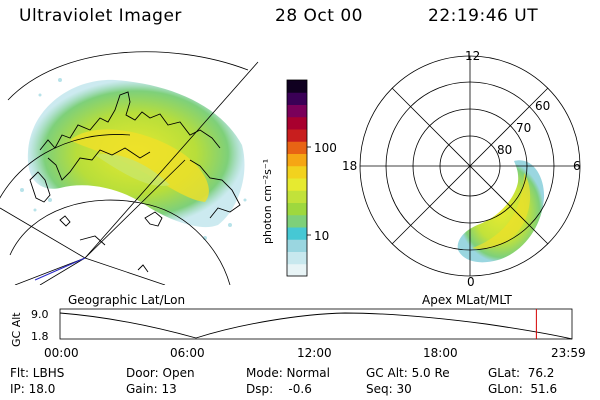  What do you see at coordinates (187, 353) in the screenshot?
I see `orbit-x-tick-0600: 06:00` at bounding box center [187, 353].